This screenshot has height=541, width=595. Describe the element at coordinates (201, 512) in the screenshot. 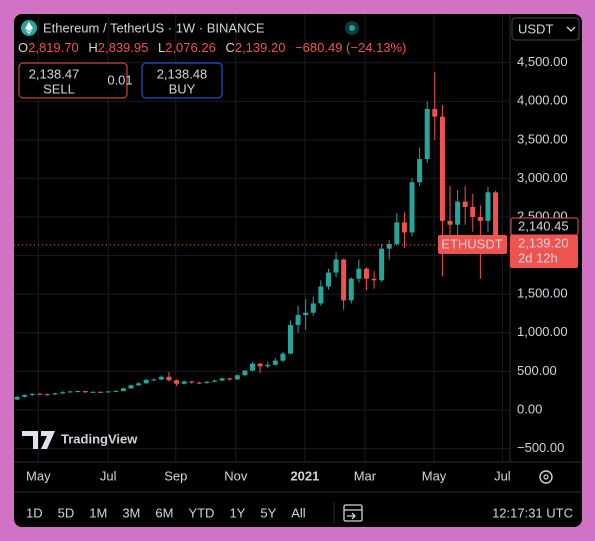

I see `range-button: YTD` at that location.